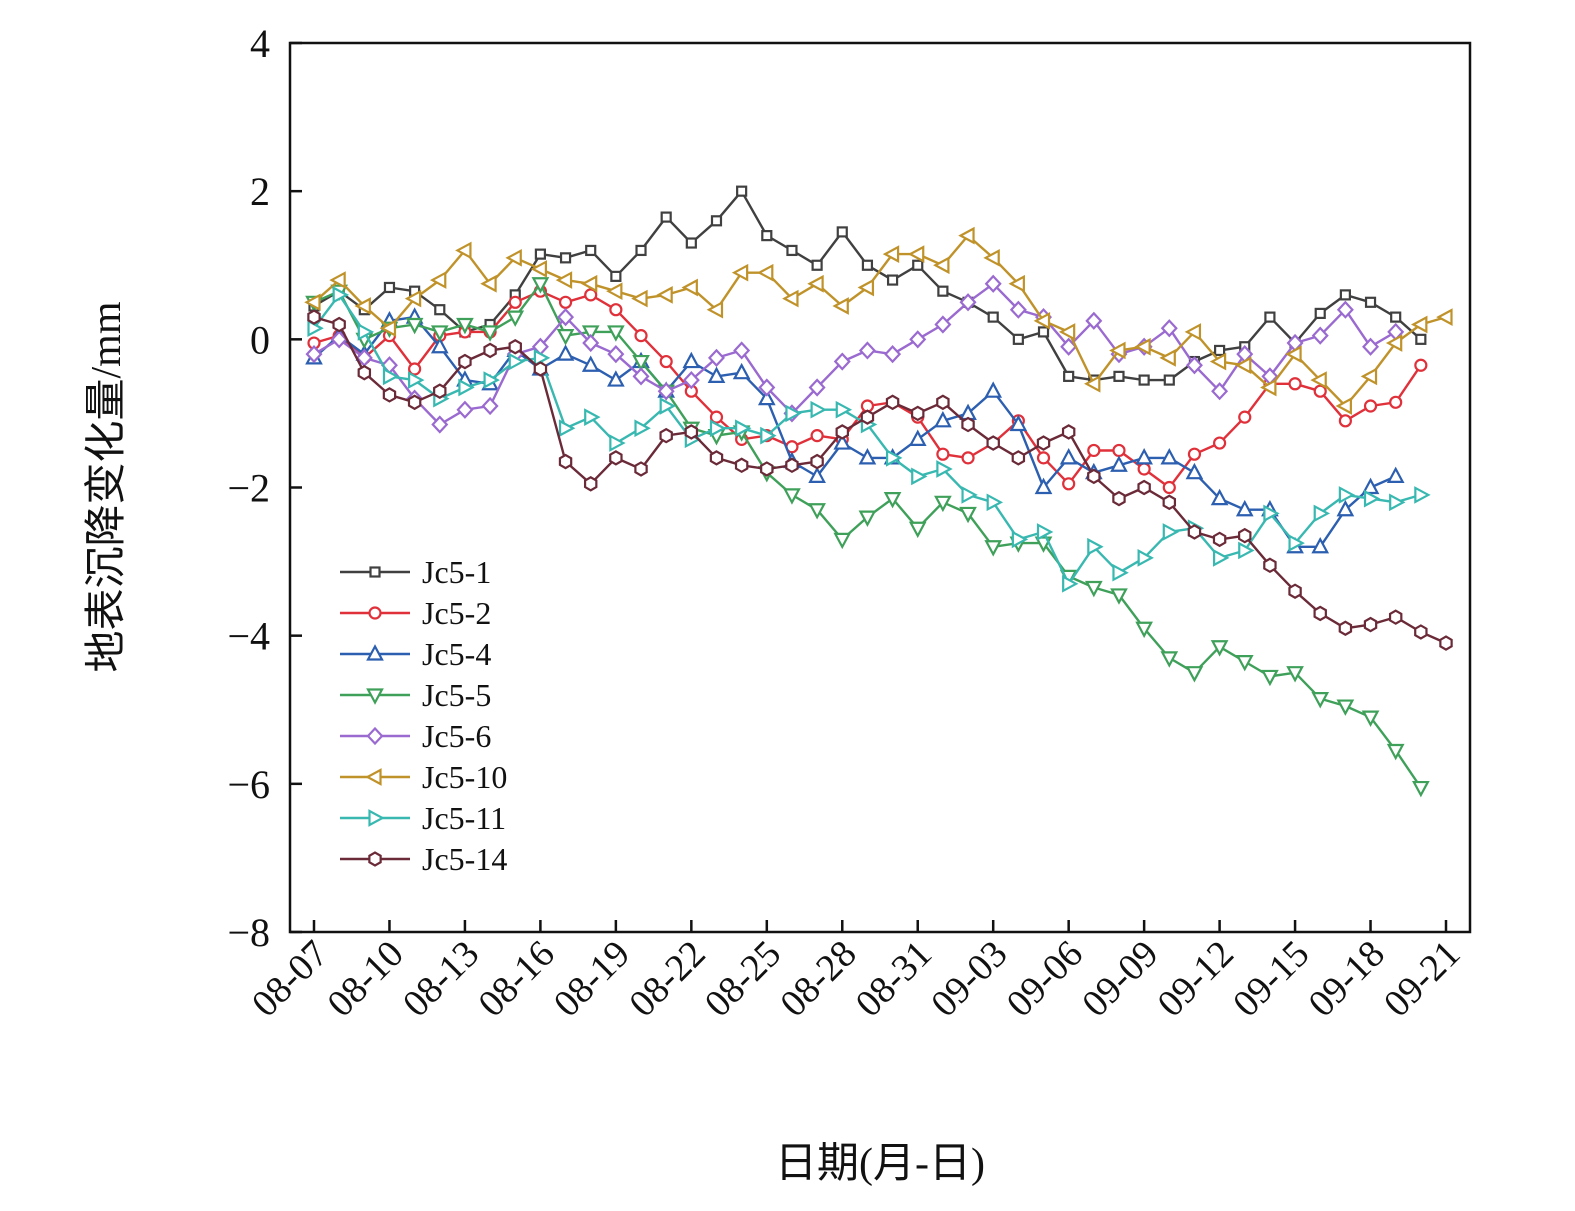 Image resolution: width=1575 pixels, height=1211 pixels. Describe the element at coordinates (264, 488) in the screenshot. I see `y-axis: 4 2 0 −2 −4 −6 −8` at that location.